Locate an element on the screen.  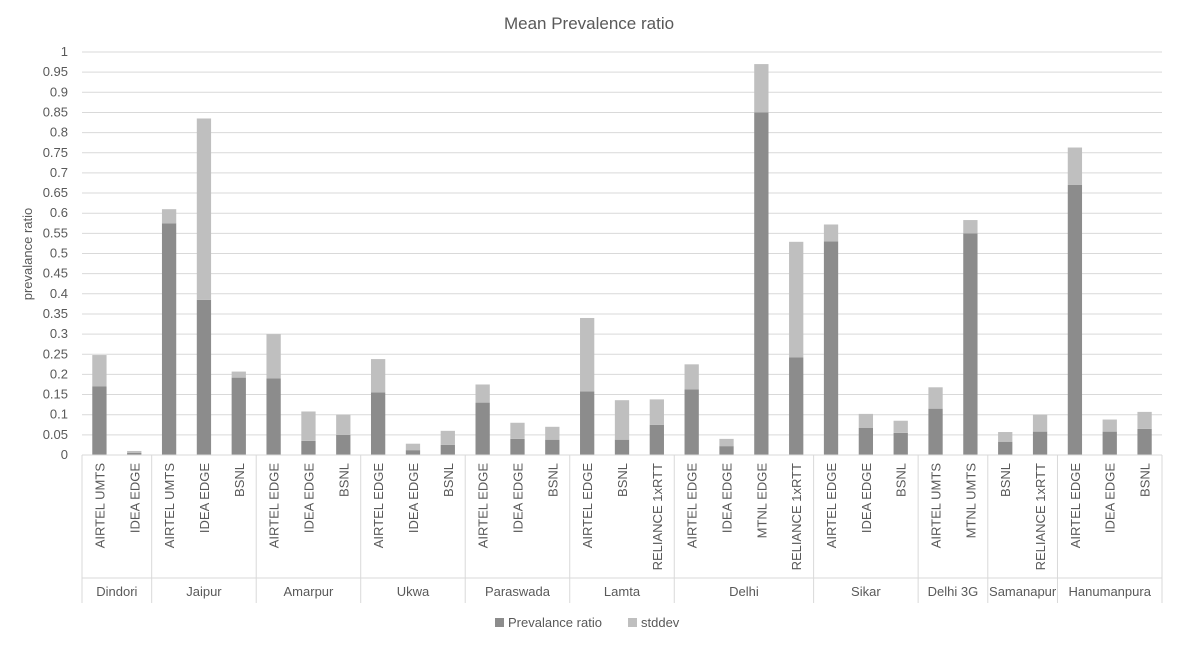
x-group-label: Ukwa is located at coordinates (413, 591).